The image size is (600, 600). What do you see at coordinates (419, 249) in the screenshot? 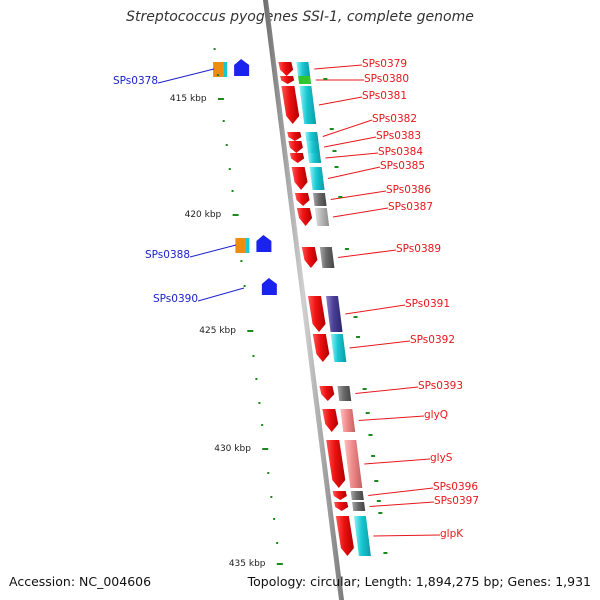
I see `forward-gene-label: SPs0389` at bounding box center [419, 249].